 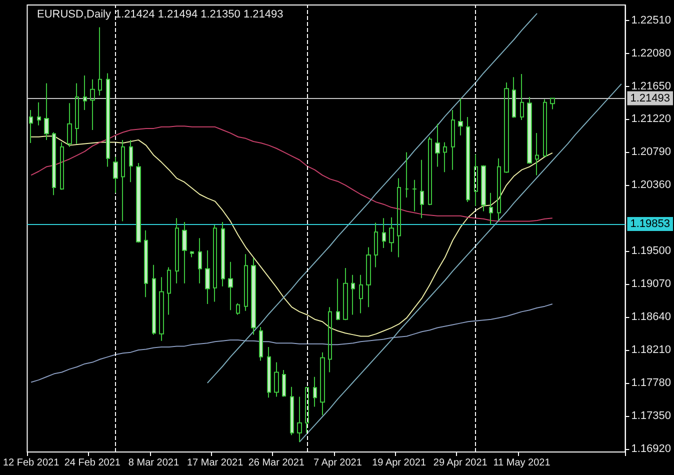 What do you see at coordinates (651, 317) in the screenshot?
I see `y-tick-label: 1.18640` at bounding box center [651, 317].